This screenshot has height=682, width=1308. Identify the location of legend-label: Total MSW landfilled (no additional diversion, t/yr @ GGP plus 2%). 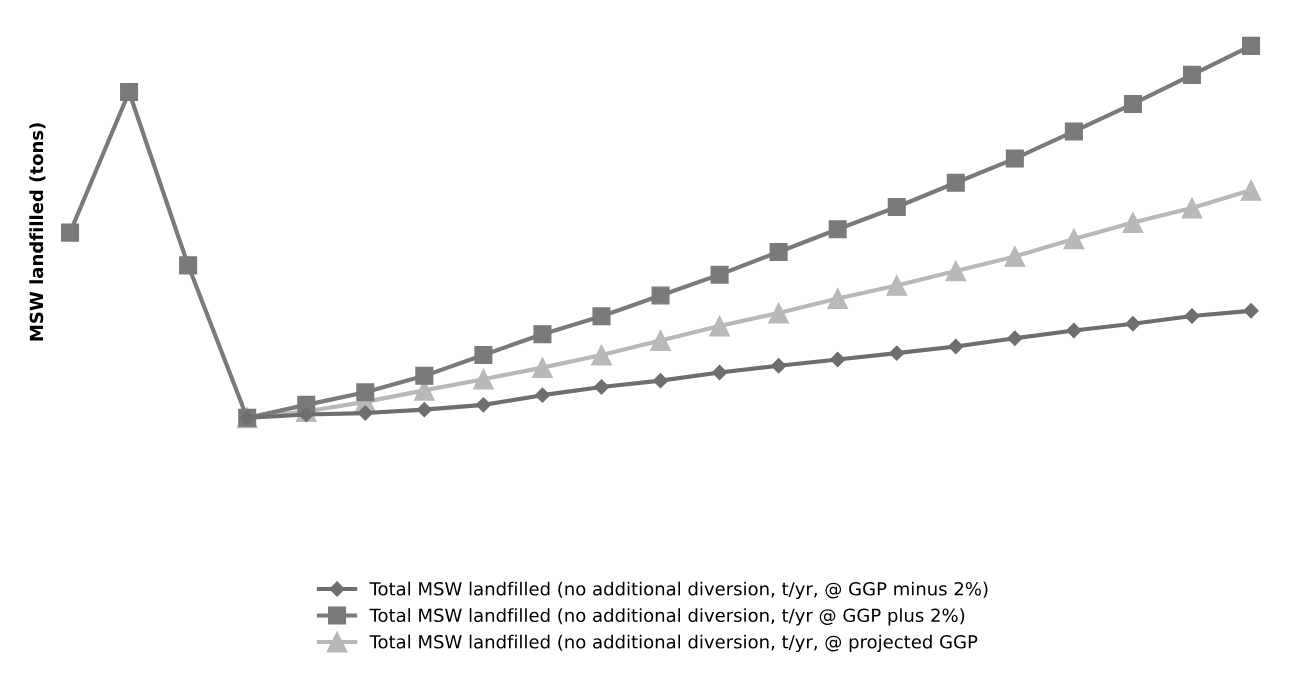
(667, 617).